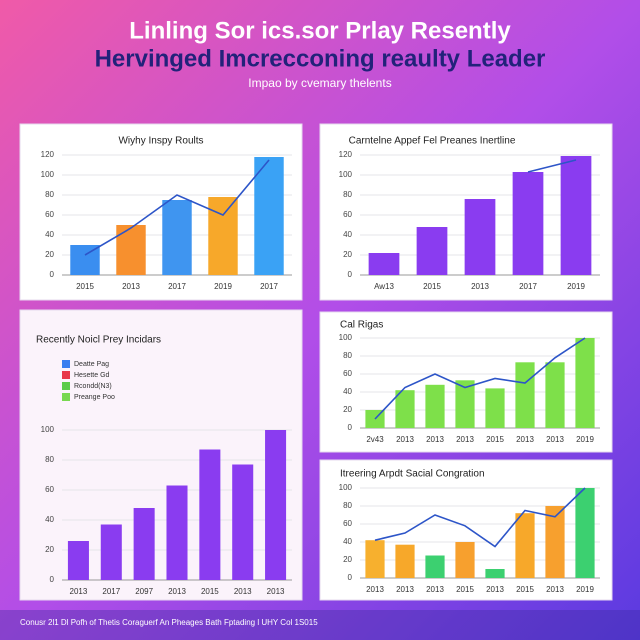 The height and width of the screenshot is (640, 640). I want to click on title-line1: Linling Sor ics.sor Prlay Resently, so click(320, 30).